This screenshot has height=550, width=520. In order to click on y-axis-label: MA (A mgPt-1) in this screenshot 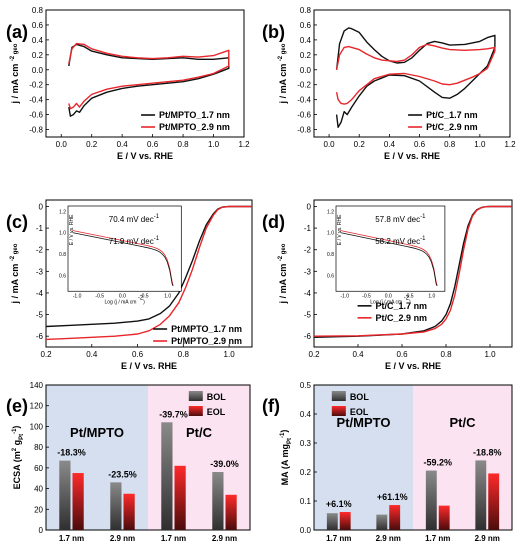, I will do `click(286, 458)`.